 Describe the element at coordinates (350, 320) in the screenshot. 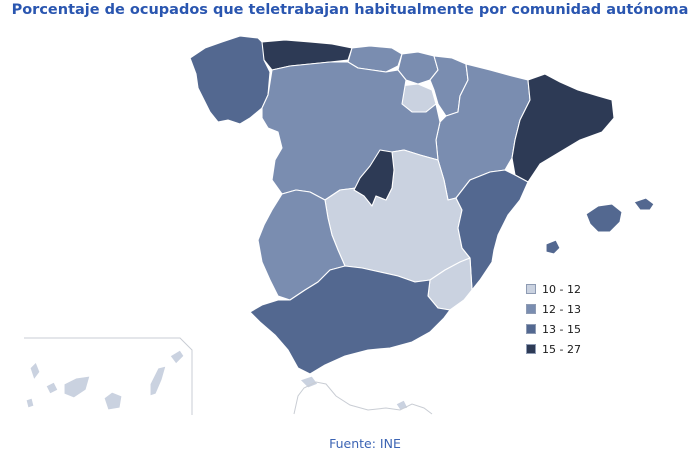

I see `region-andalucia` at that location.